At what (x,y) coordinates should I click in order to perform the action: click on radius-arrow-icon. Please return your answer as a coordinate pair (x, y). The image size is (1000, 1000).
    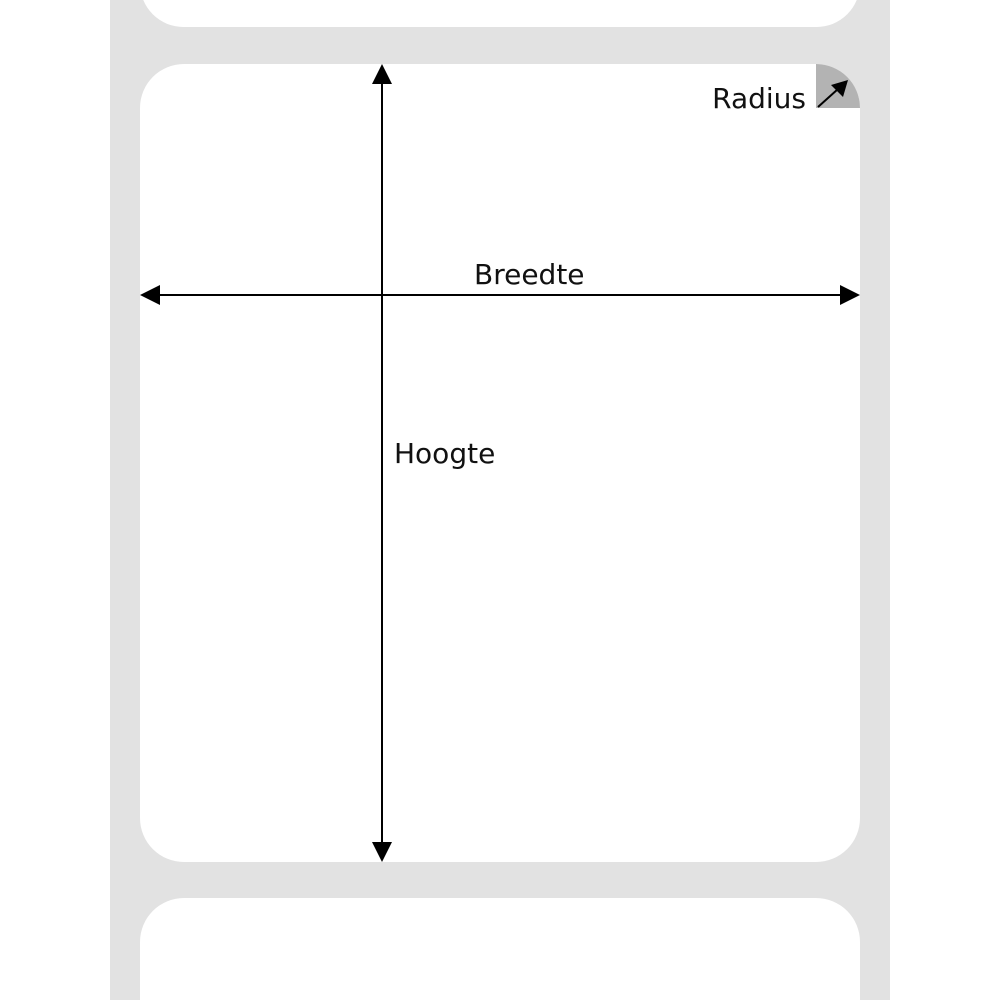
    Looking at the image, I should click on (832, 94).